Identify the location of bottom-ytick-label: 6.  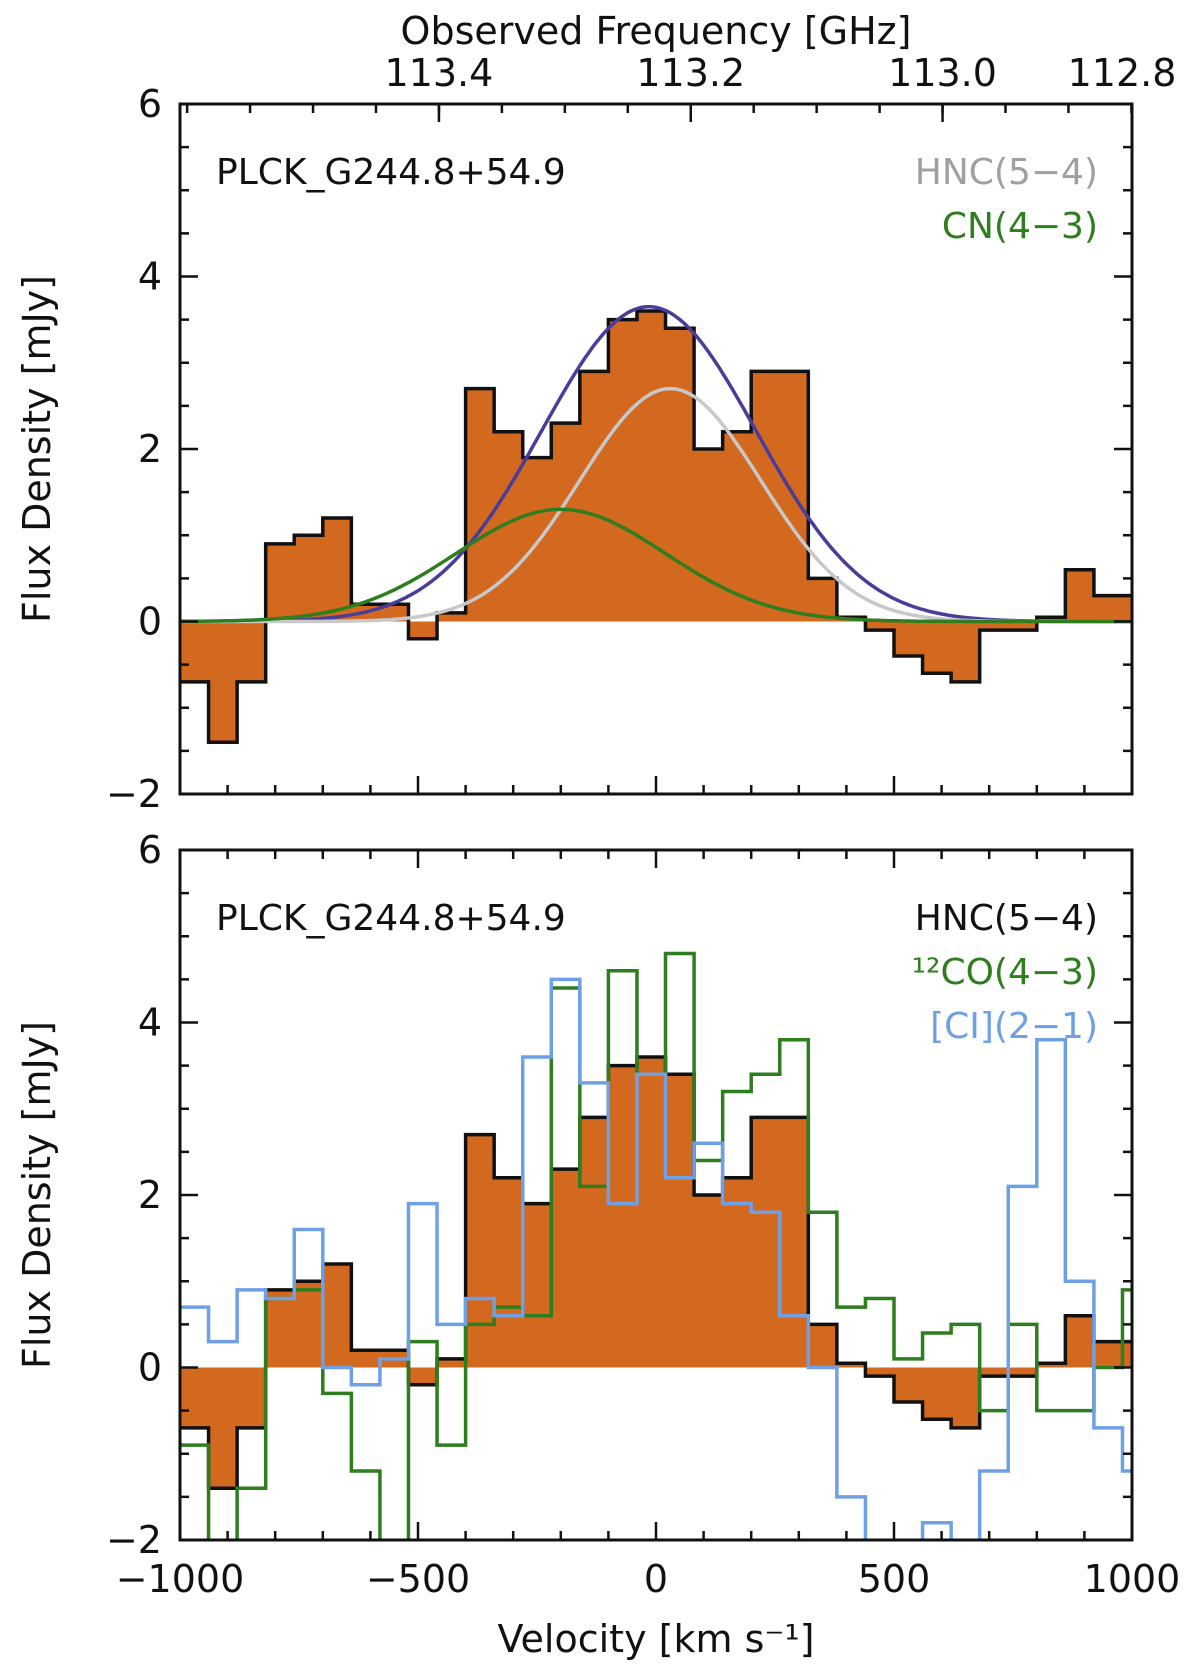
(150, 850).